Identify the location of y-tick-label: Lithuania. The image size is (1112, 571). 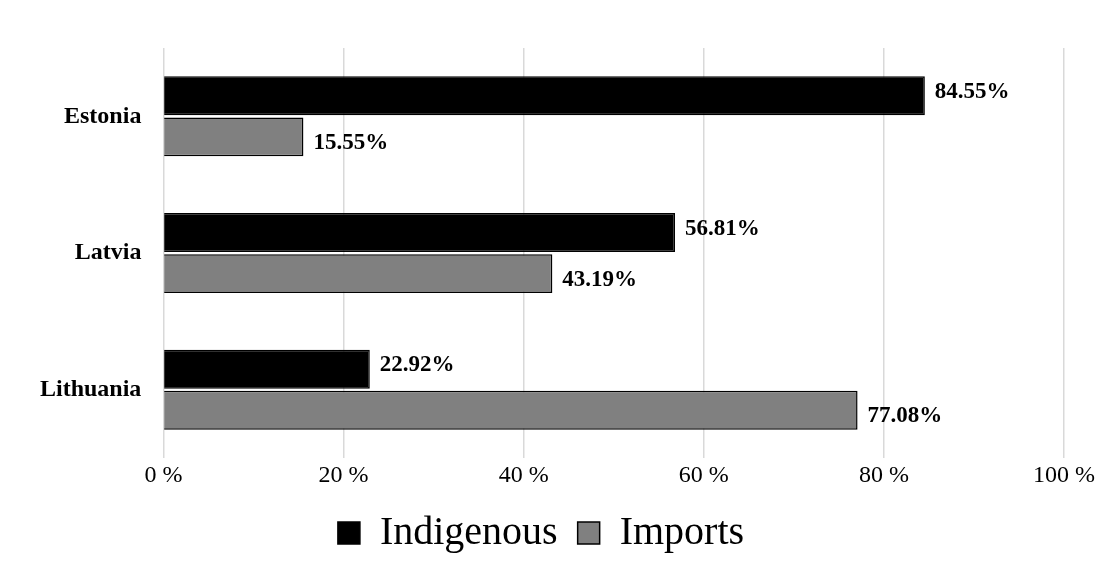
(90, 388).